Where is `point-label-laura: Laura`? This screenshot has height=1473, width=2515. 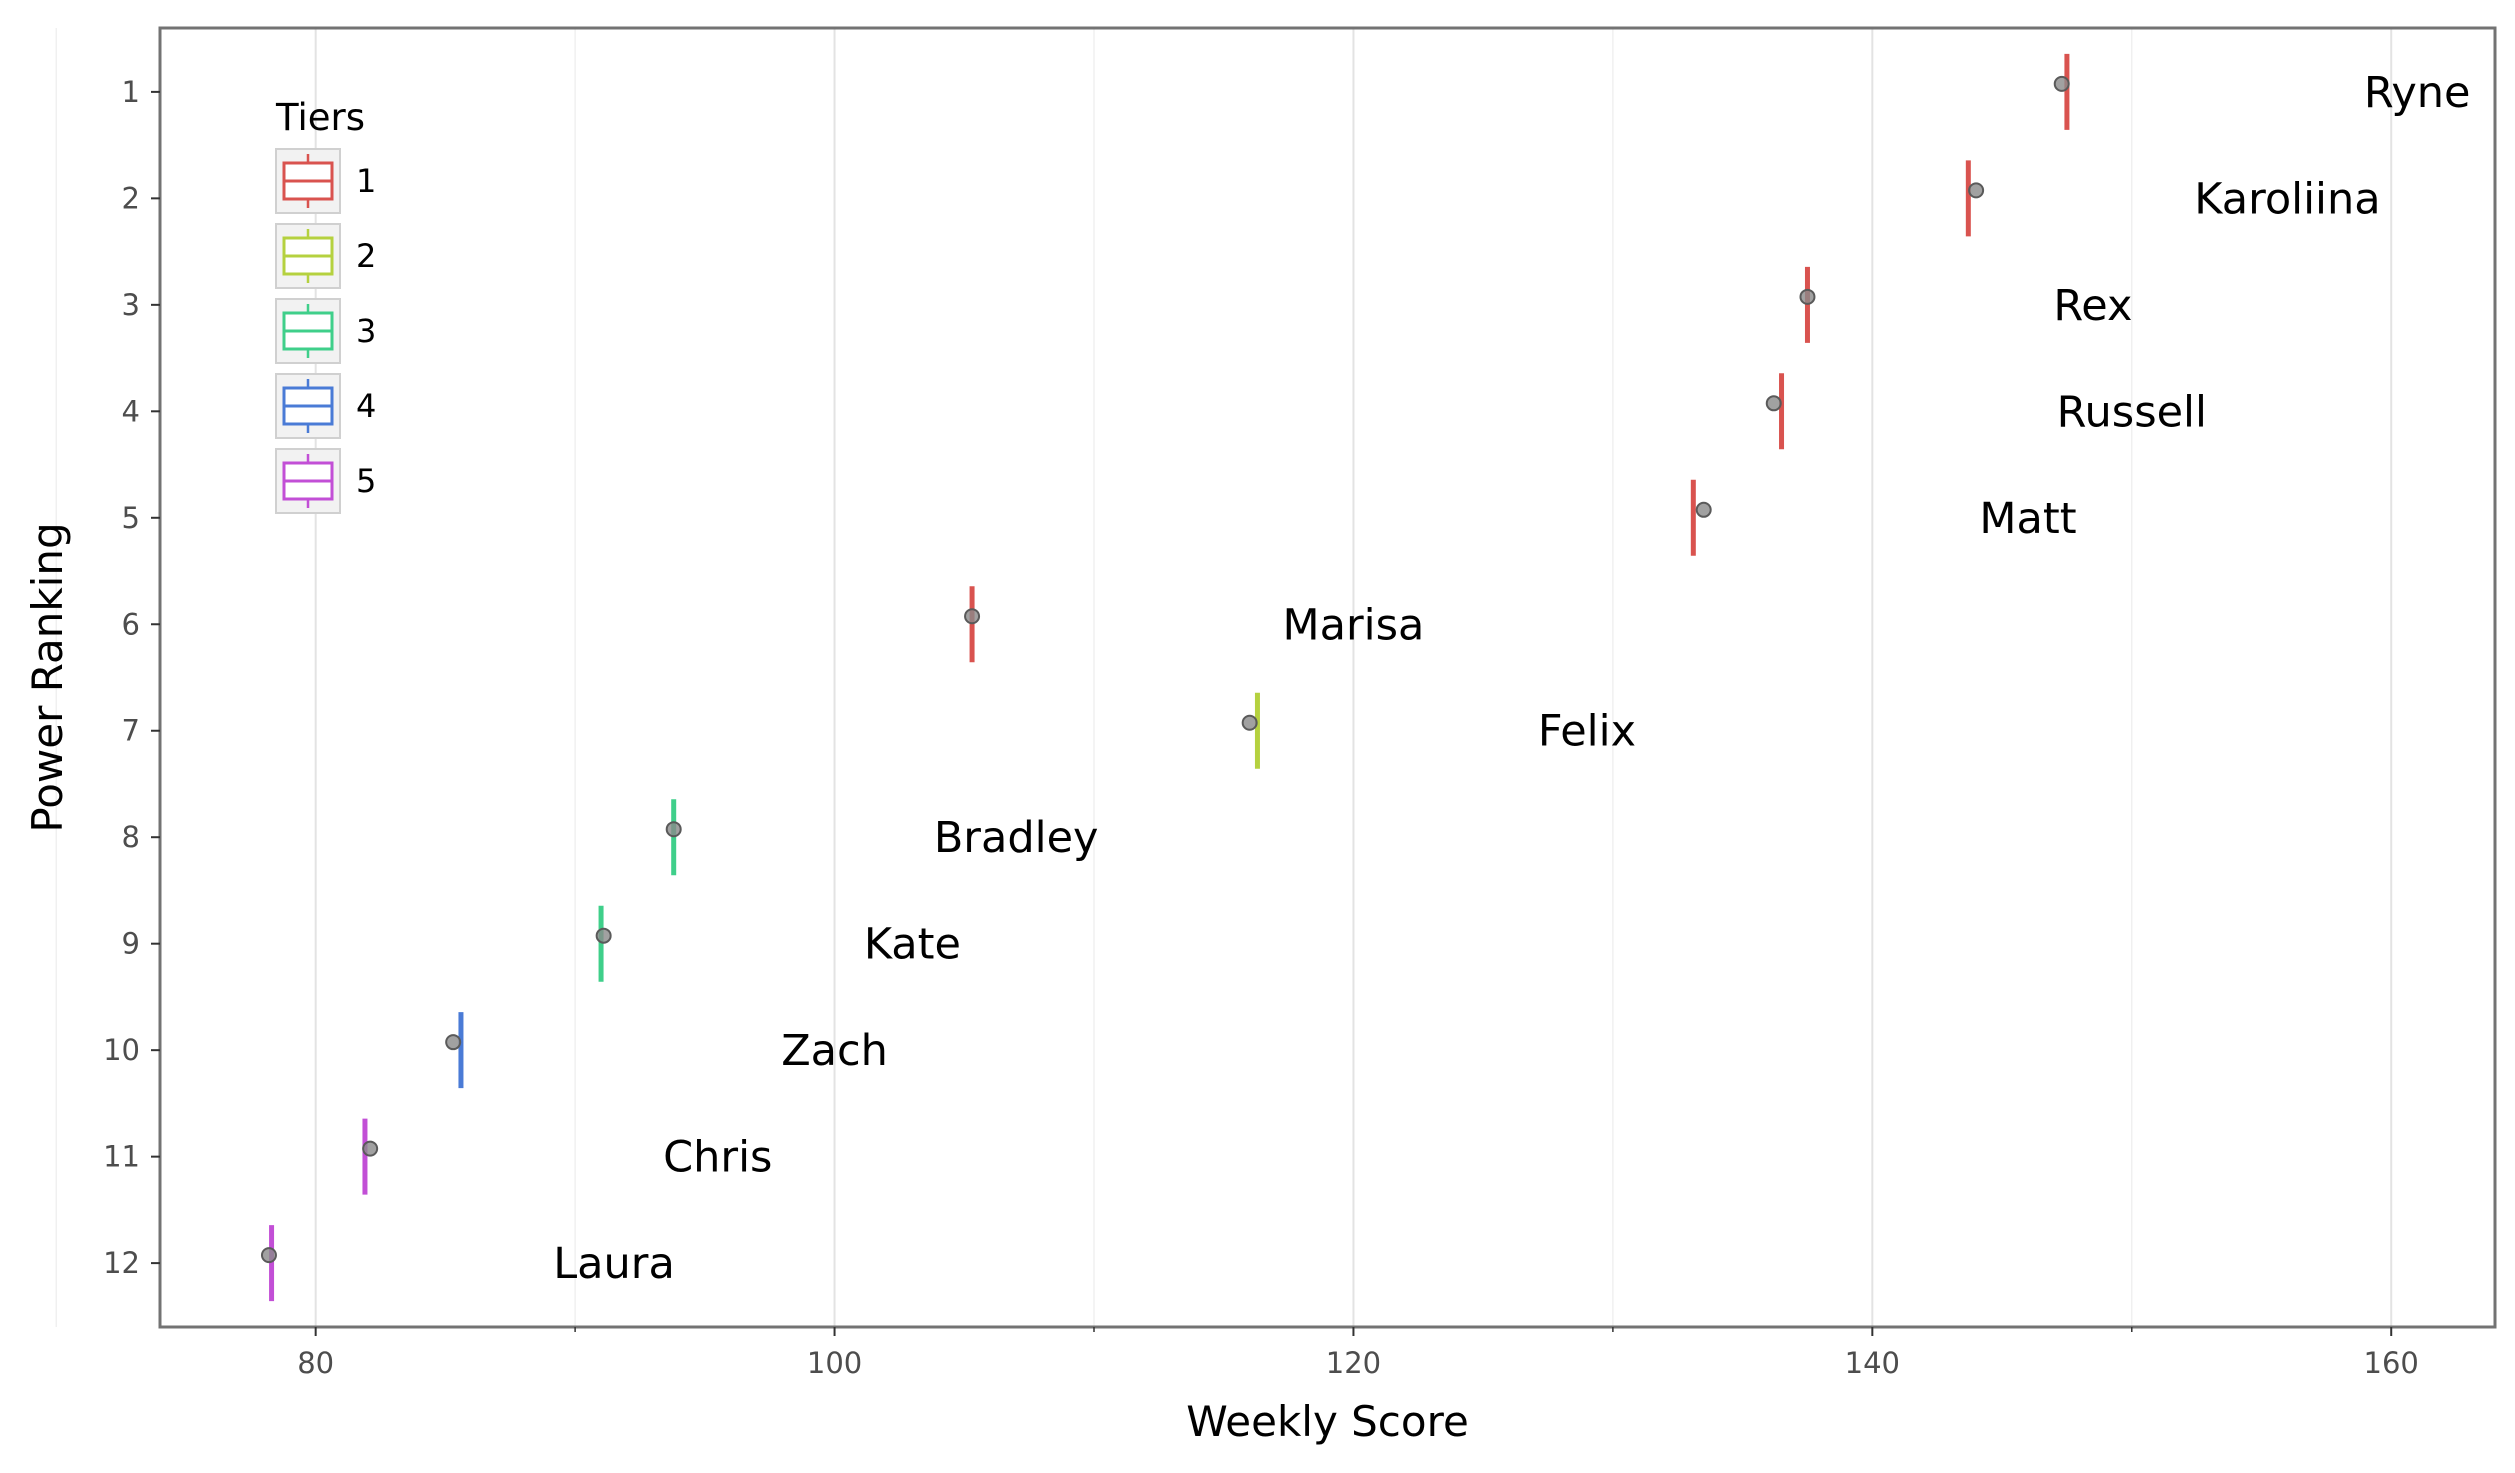
point-label-laura: Laura is located at coordinates (614, 1264).